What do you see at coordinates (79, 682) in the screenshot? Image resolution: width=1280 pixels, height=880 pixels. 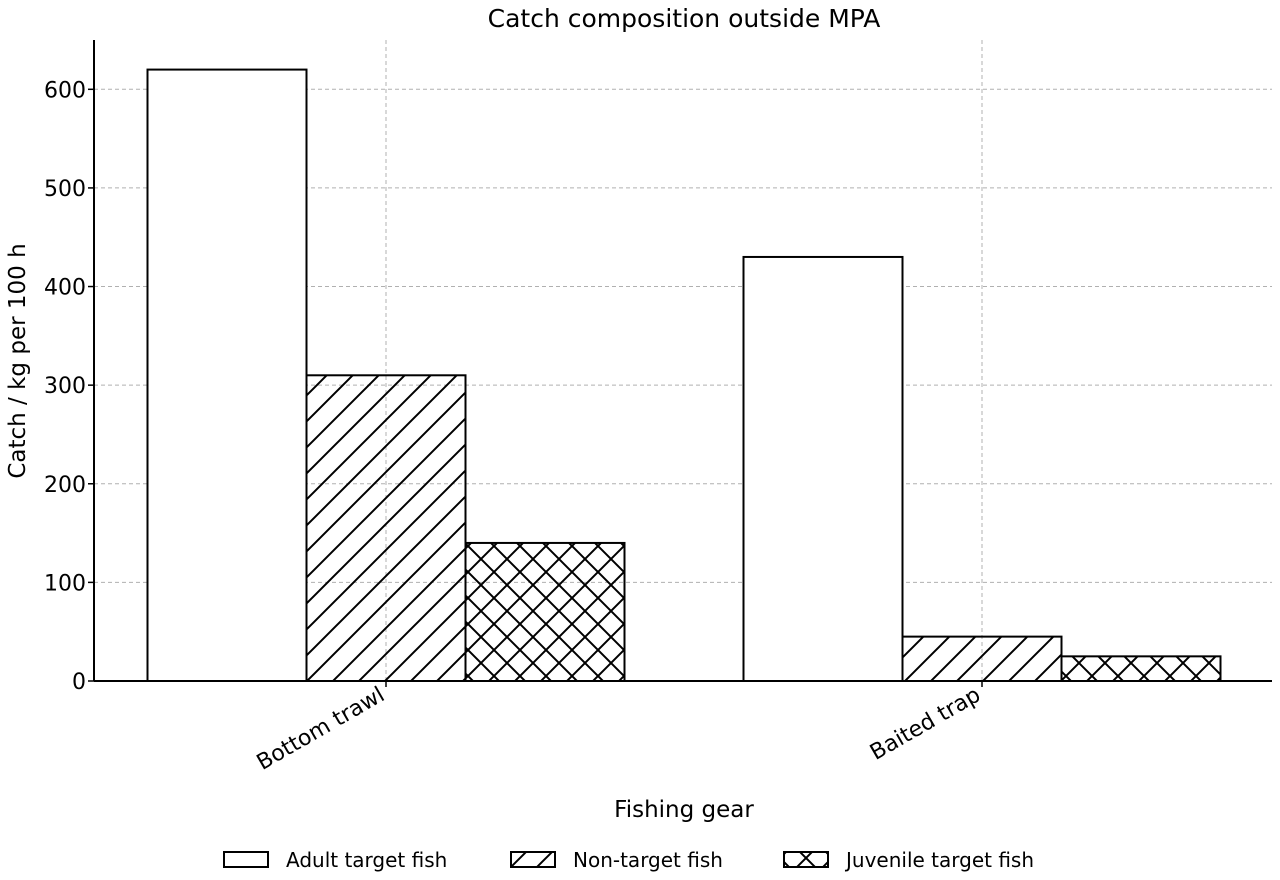 I see `y-tick-label: 0` at bounding box center [79, 682].